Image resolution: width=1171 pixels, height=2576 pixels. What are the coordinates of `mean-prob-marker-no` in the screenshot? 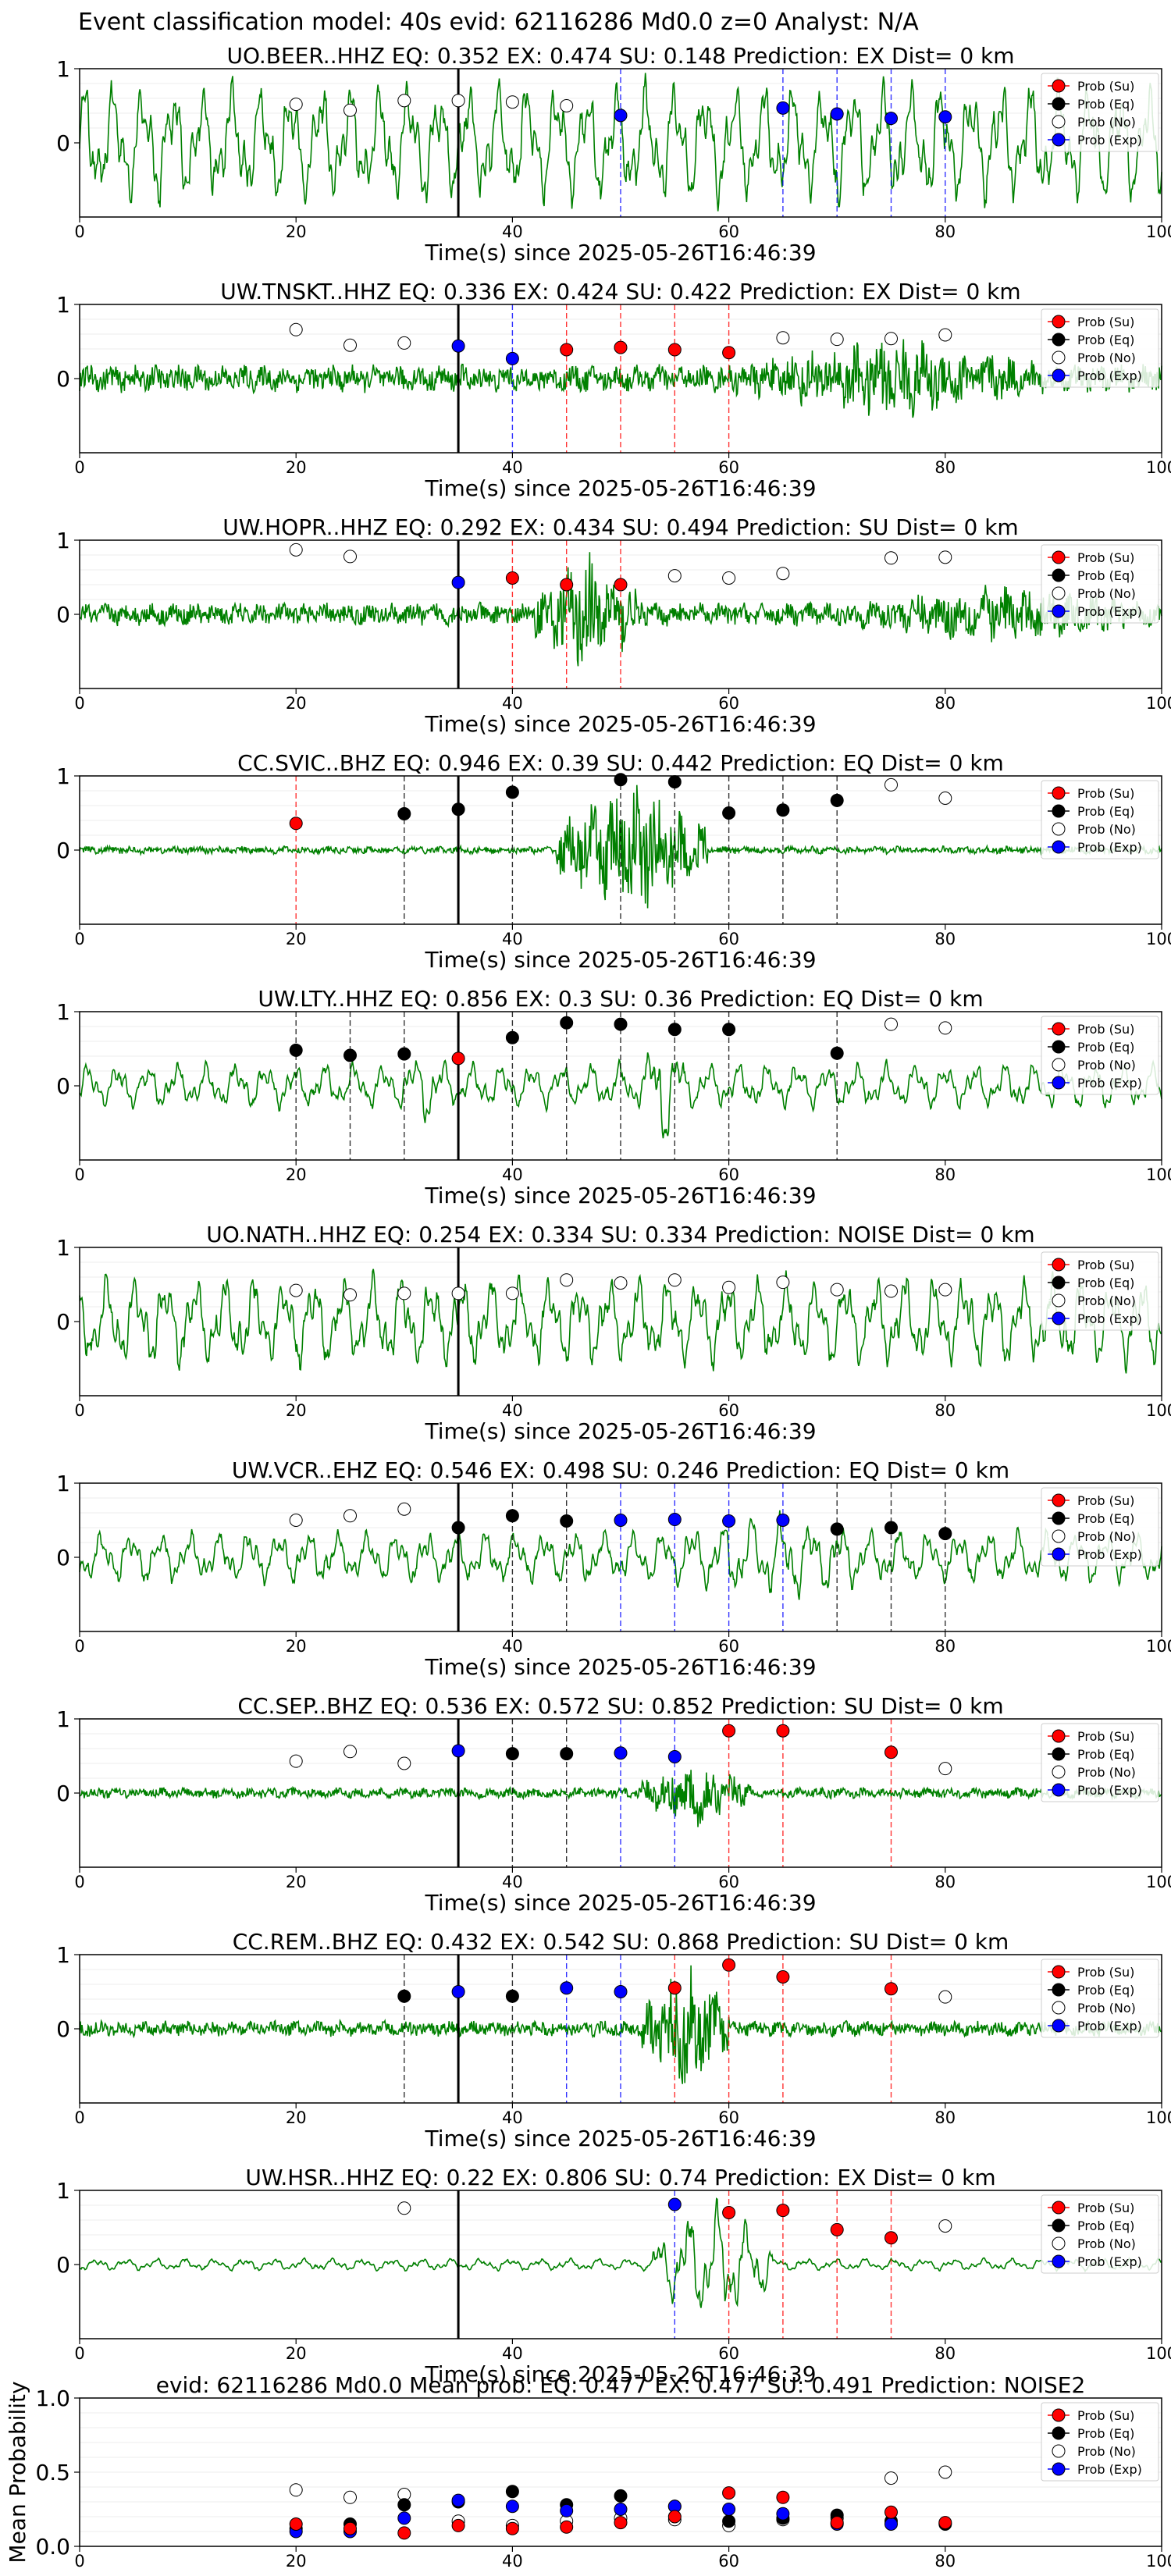 It's located at (891, 2478).